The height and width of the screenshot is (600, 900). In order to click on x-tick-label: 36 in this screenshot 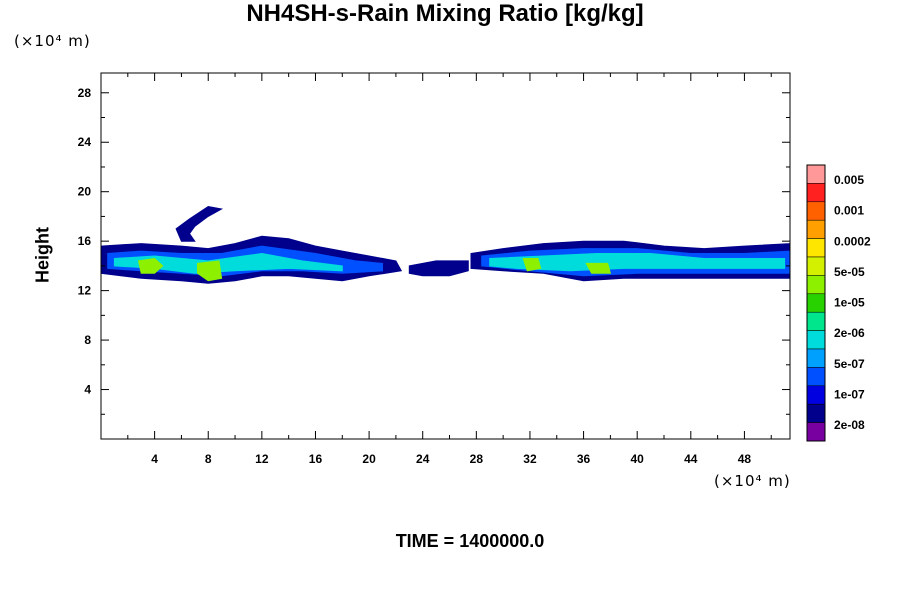, I will do `click(584, 459)`.